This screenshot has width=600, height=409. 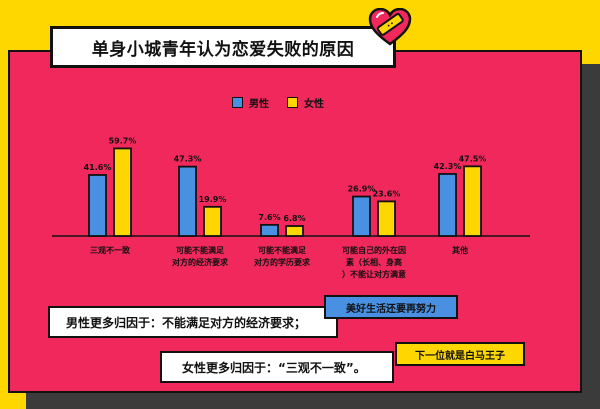 I want to click on category-label-2-1: 对方的学历要求, so click(x=282, y=262).